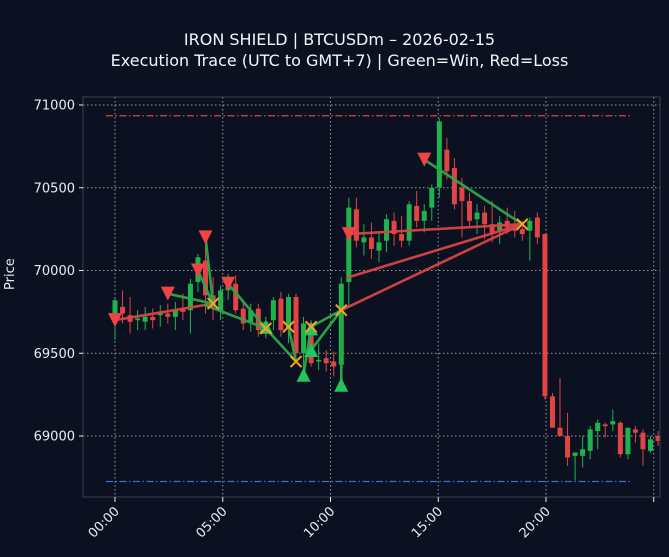 This screenshot has width=669, height=557. What do you see at coordinates (54, 271) in the screenshot?
I see `y-tick-label: 70000` at bounding box center [54, 271].